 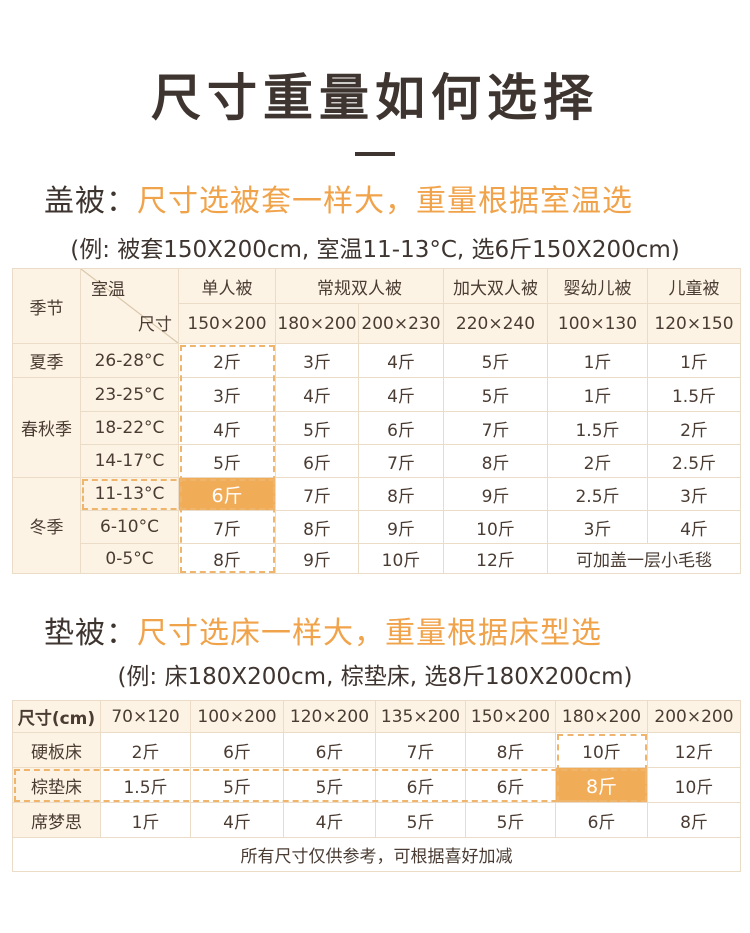 What do you see at coordinates (129, 494) in the screenshot?
I see `temperature: 11-13°C` at bounding box center [129, 494].